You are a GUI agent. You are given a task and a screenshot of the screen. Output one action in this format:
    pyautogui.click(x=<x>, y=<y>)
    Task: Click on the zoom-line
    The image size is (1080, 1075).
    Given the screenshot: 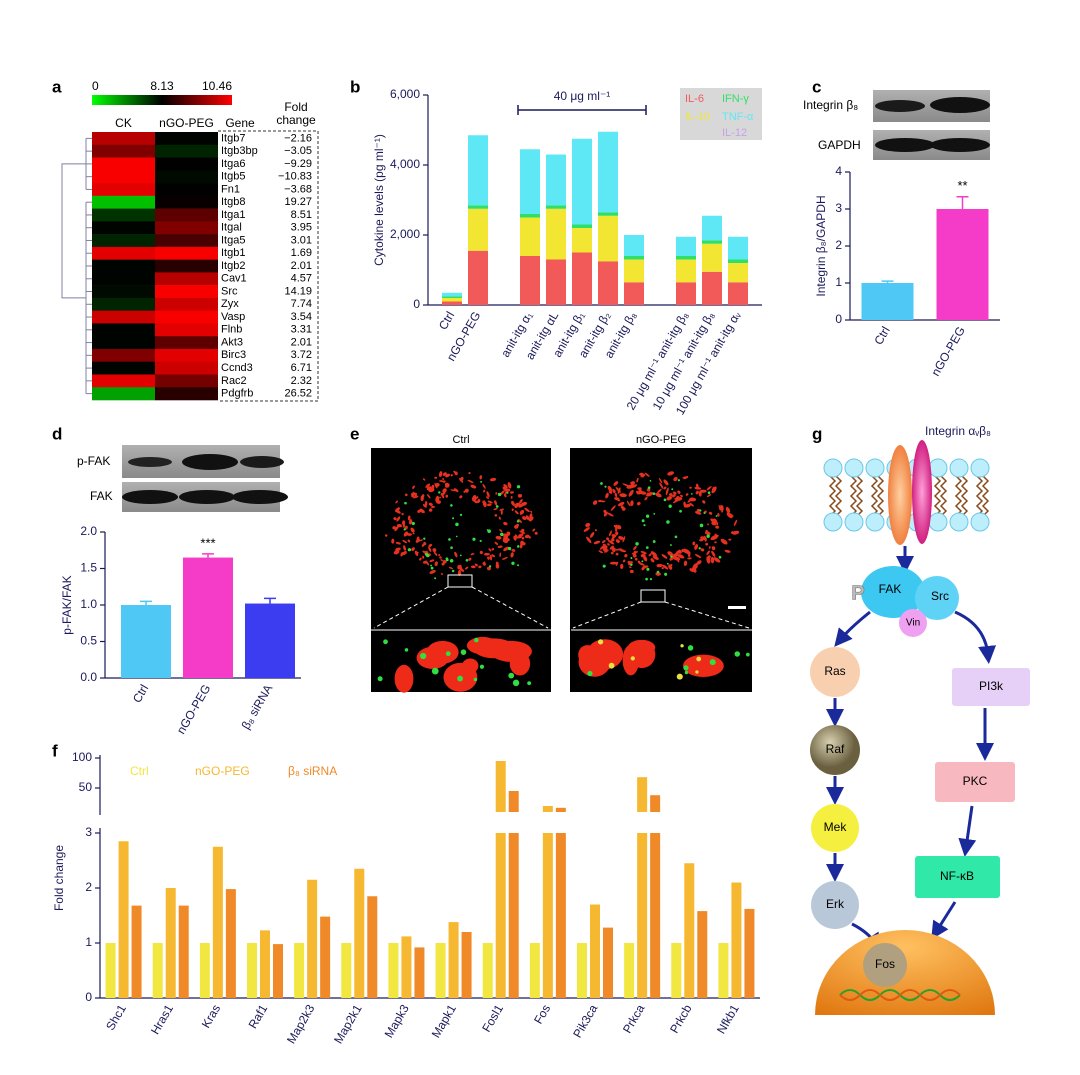 What is the action you would take?
    pyautogui.click(x=707, y=615)
    